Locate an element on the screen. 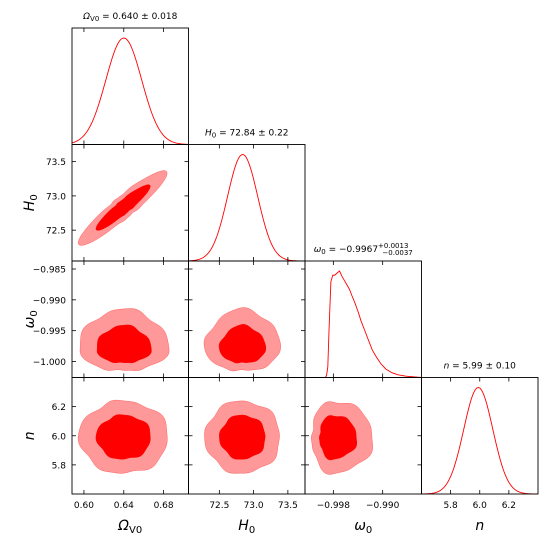 The height and width of the screenshot is (541, 547). marginal-curve-h0 is located at coordinates (247, 208).